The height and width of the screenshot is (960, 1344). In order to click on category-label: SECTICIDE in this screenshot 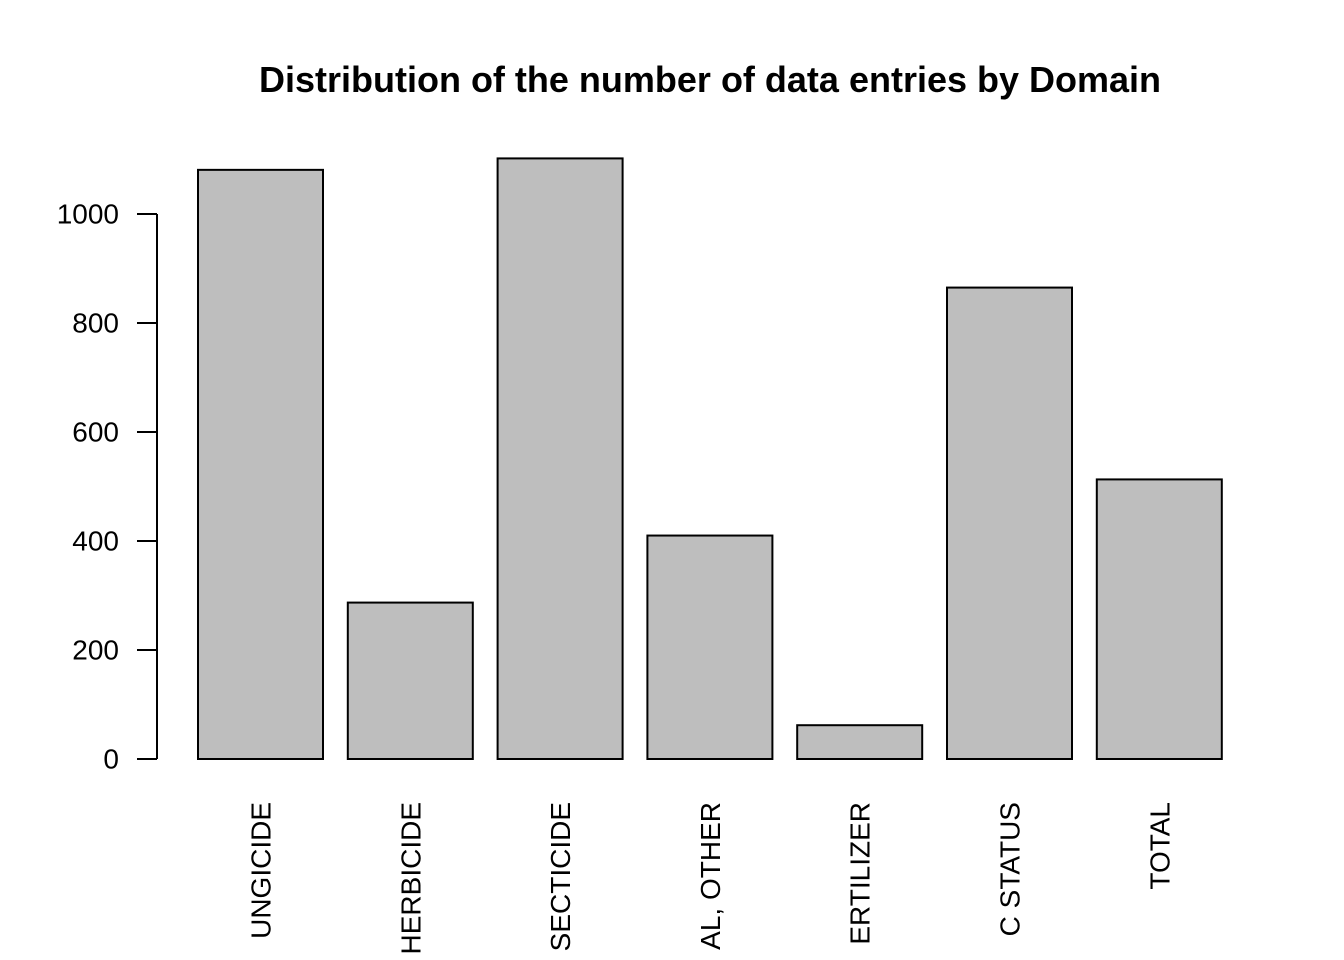, I will do `click(560, 876)`.